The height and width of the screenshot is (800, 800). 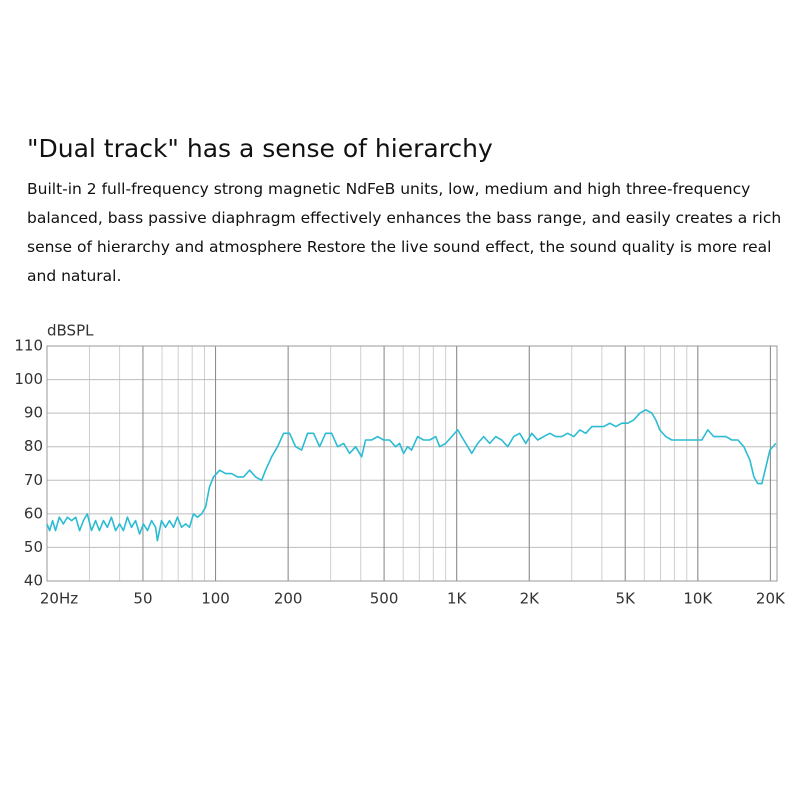 I want to click on y-tick-label: 50, so click(x=33, y=547).